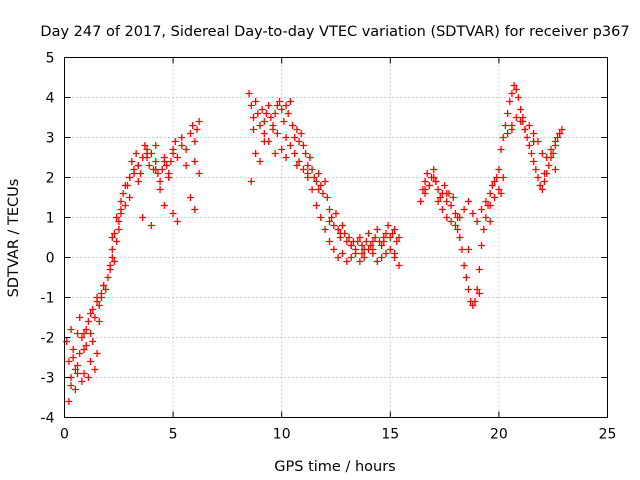  Describe the element at coordinates (50, 59) in the screenshot. I see `y-tick-label: 5` at that location.